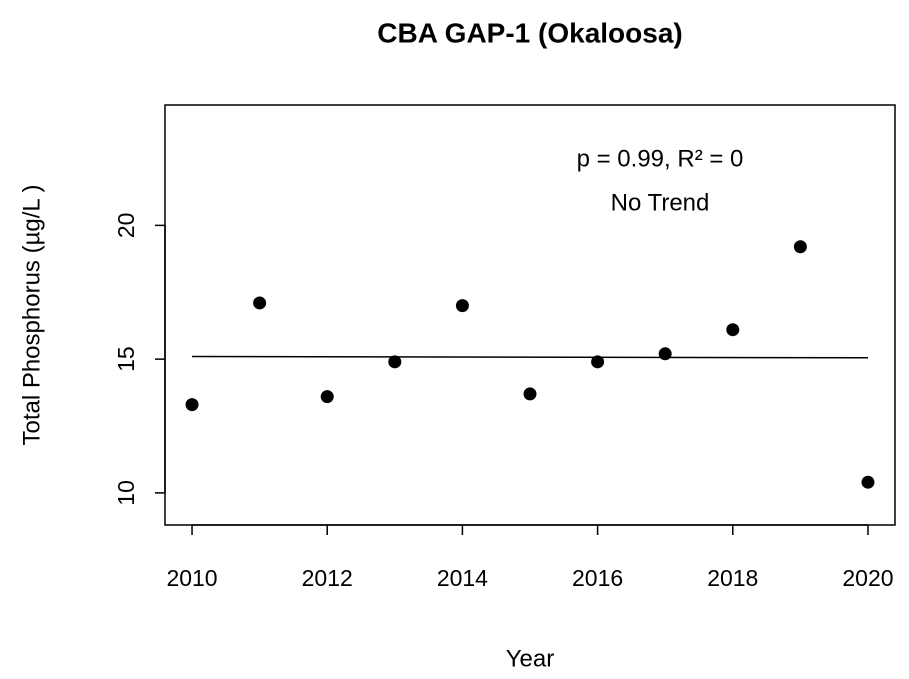 This screenshot has width=909, height=679. Describe the element at coordinates (126, 359) in the screenshot. I see `y-tick-label: 15` at that location.